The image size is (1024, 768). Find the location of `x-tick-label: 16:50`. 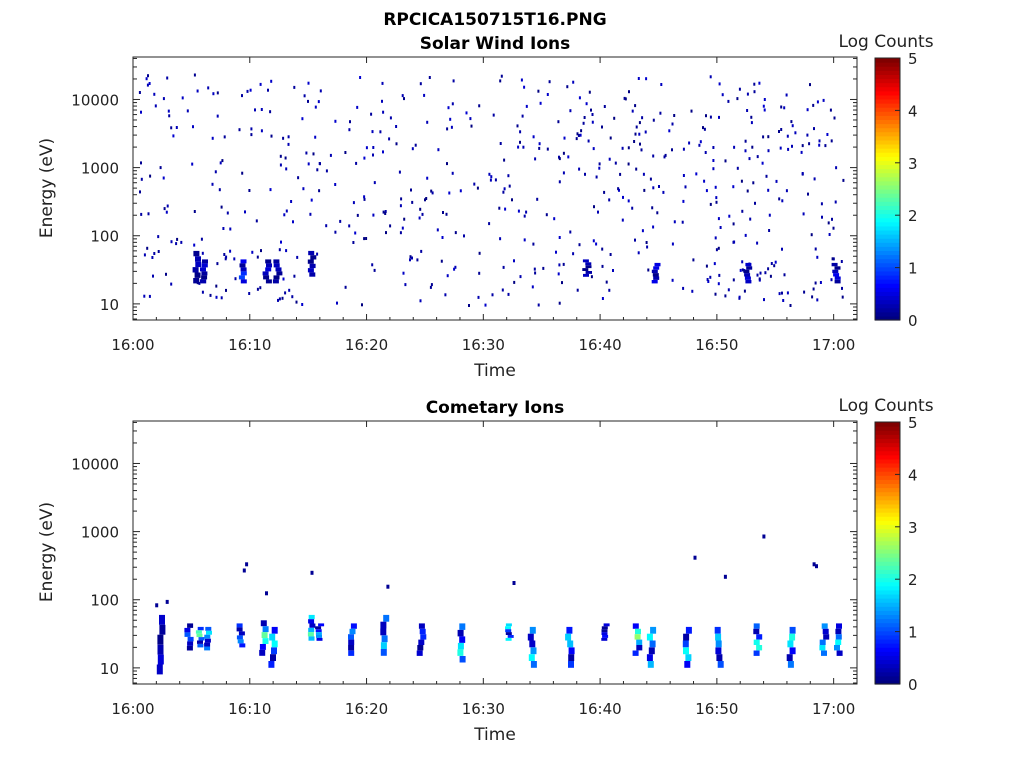

x-tick-label: 16:50 is located at coordinates (716, 345).